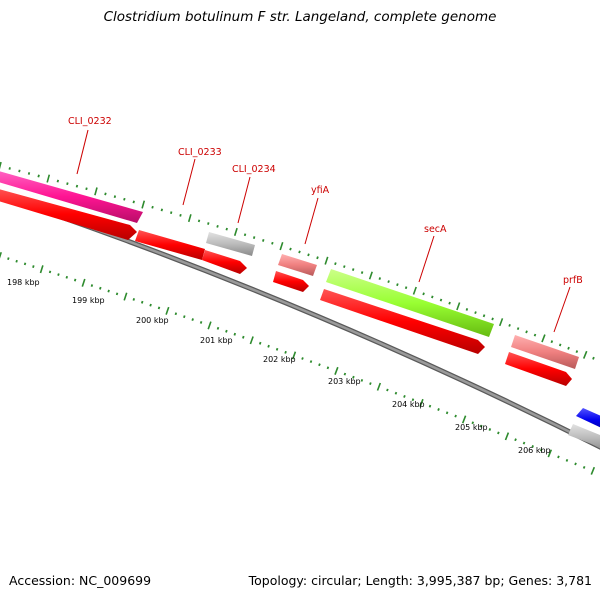 This screenshot has height=600, width=600. I want to click on kbp-label-204: 204 kbp, so click(408, 404).